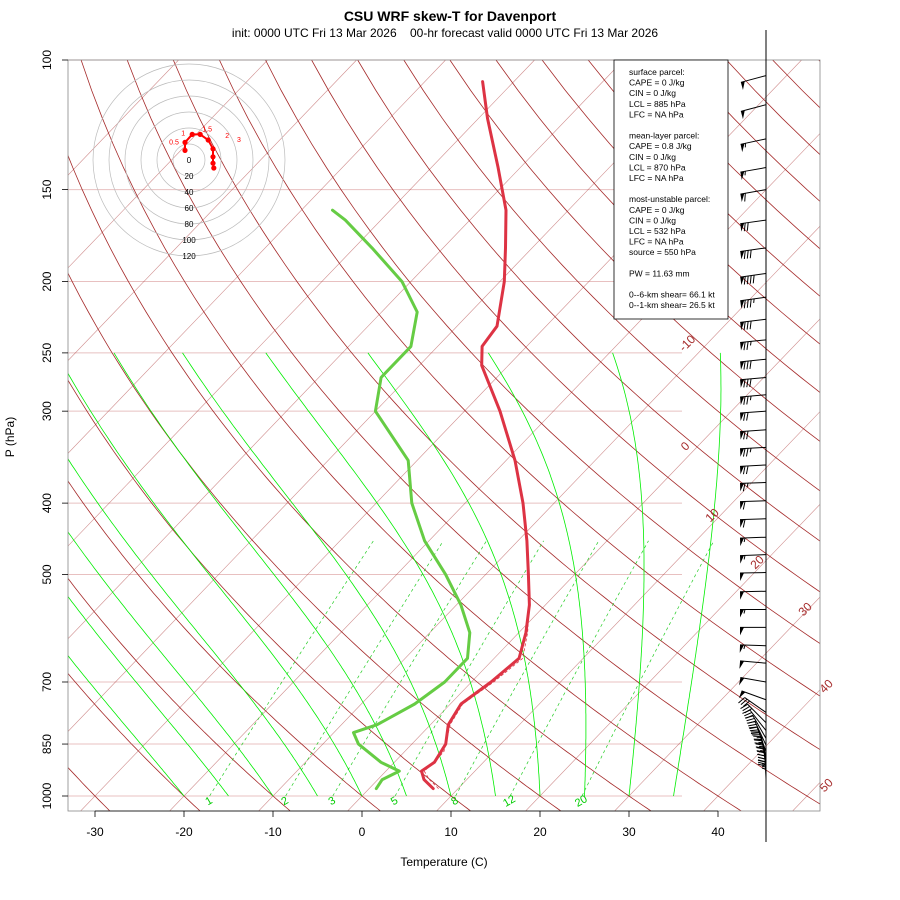 The image size is (900, 900). I want to click on y-tick-label: 100, so click(47, 60).